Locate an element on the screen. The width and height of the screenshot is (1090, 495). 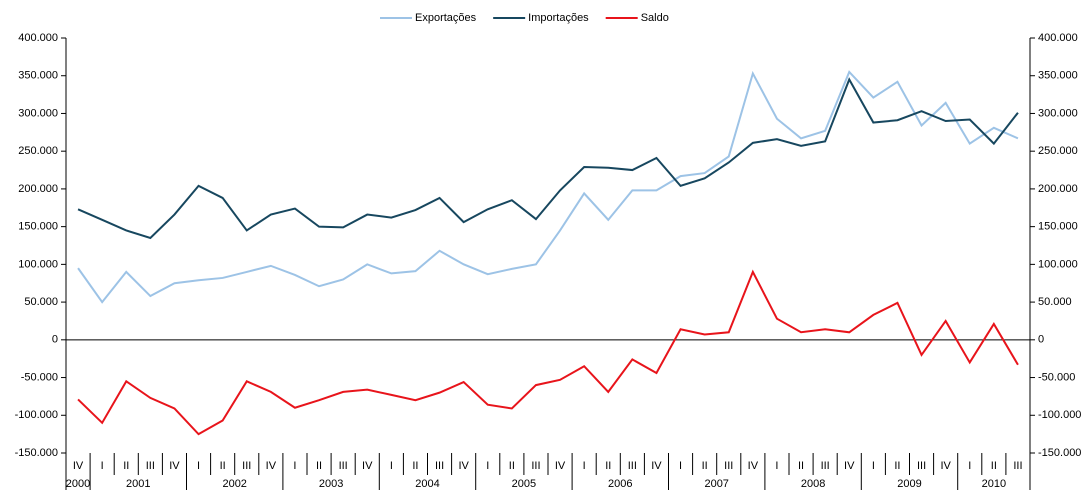
y-tick-label: 300.000 is located at coordinates (38, 113).